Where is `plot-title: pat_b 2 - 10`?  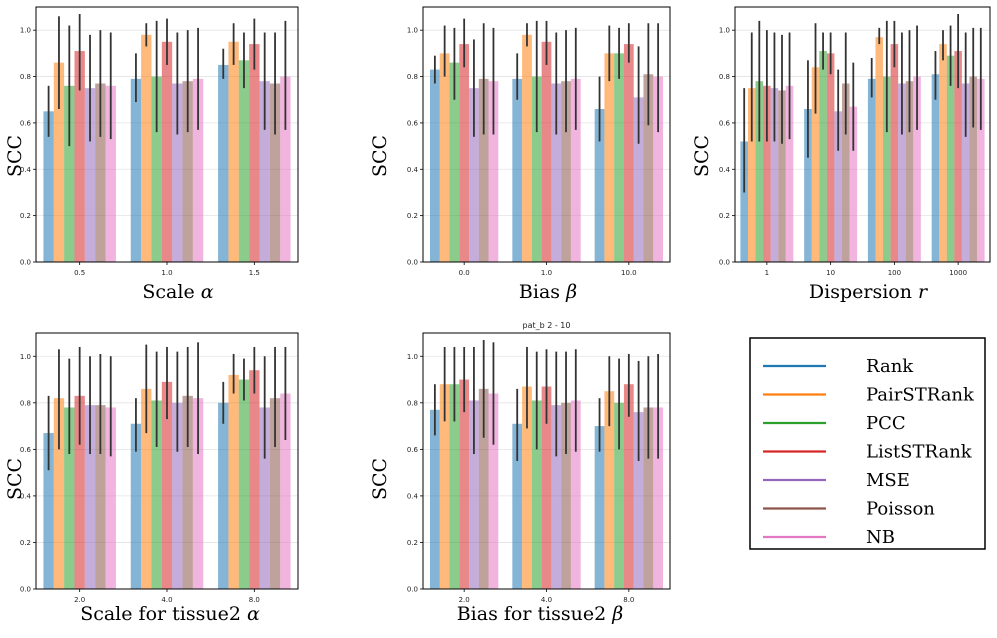 plot-title: pat_b 2 - 10 is located at coordinates (547, 325).